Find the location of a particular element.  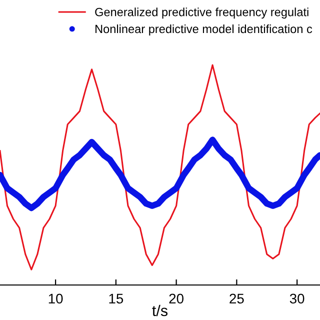

legend-label: Generalized predictive frequency regulati is located at coordinates (201, 13).